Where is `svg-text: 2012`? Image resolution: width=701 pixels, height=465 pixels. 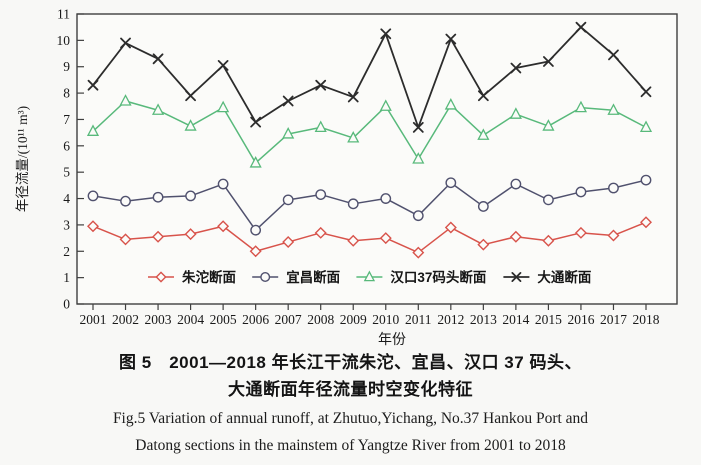 svg-text: 2012 is located at coordinates (450, 319).